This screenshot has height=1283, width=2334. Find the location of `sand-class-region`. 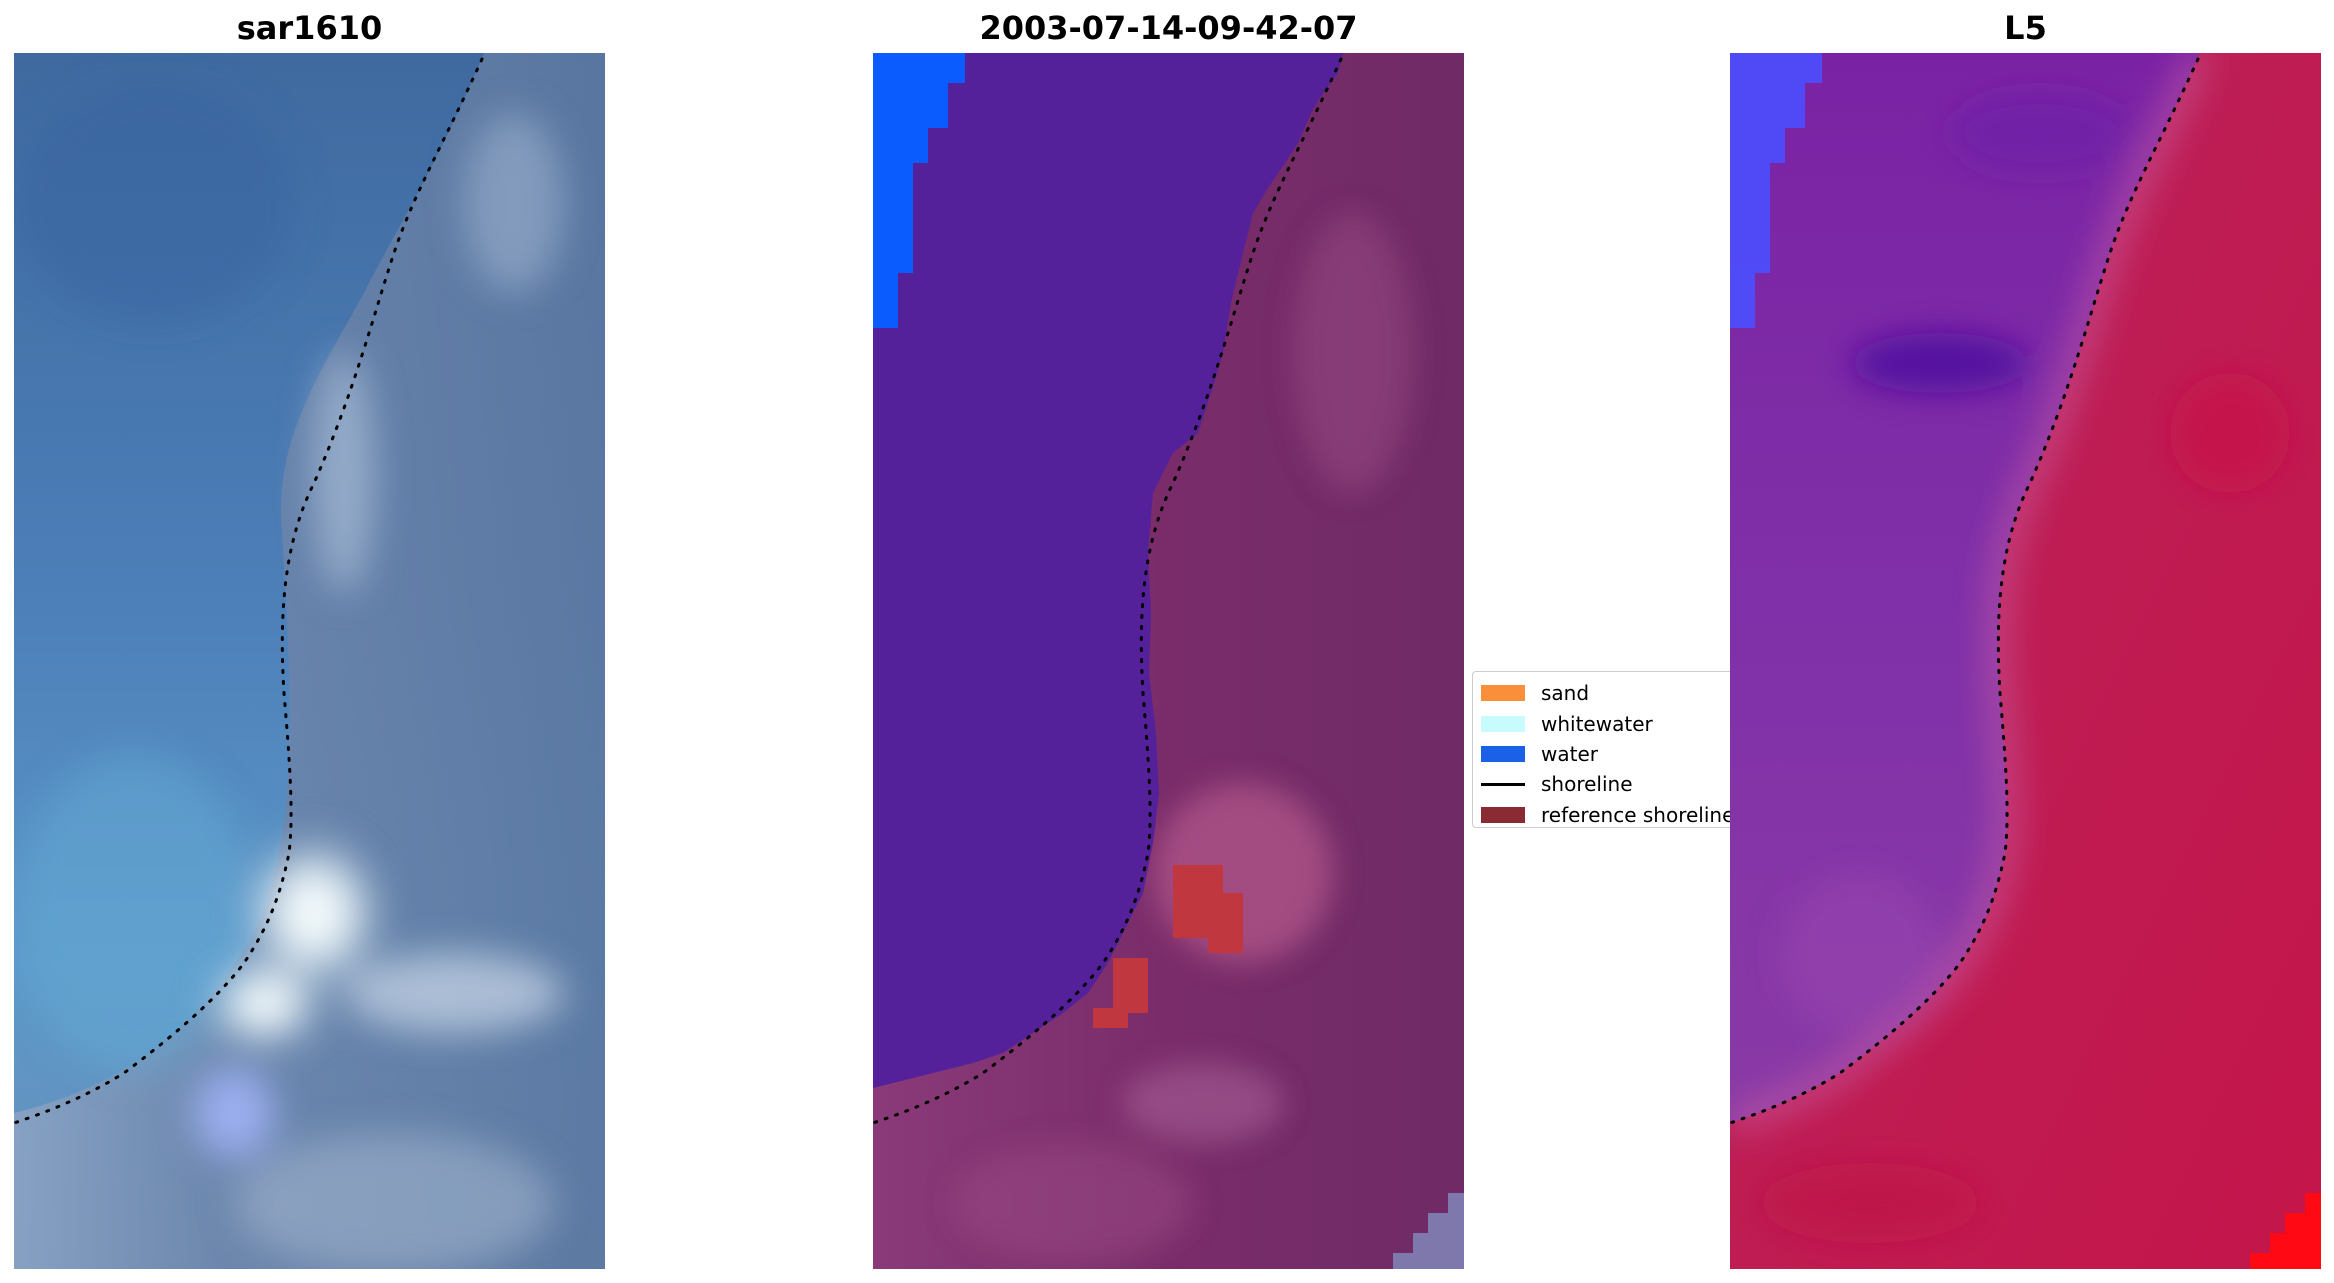

sand-class-region is located at coordinates (1168, 946).